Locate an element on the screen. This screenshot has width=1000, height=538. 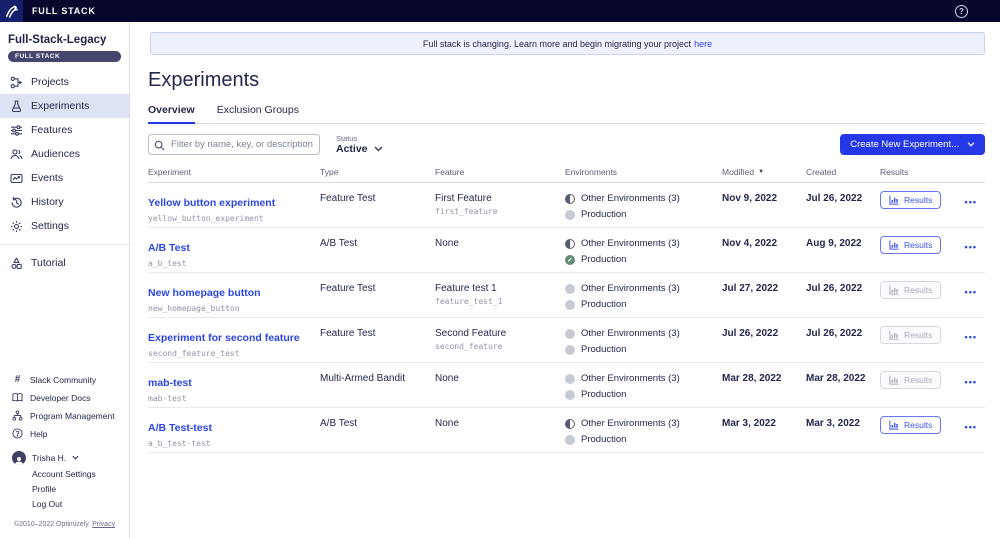
created-date: Aug 9, 2022 is located at coordinates (834, 243).